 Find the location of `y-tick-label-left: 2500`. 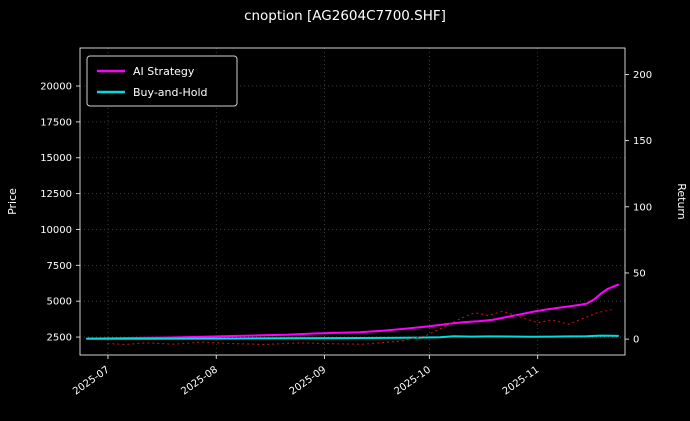

y-tick-label-left: 2500 is located at coordinates (59, 338).